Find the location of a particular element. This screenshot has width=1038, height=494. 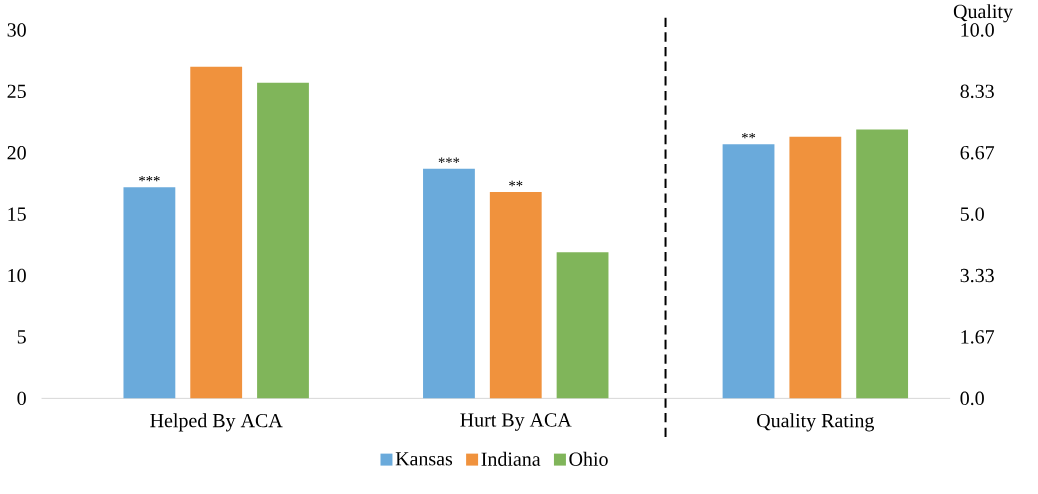

legend-label: Ohio is located at coordinates (588, 458).